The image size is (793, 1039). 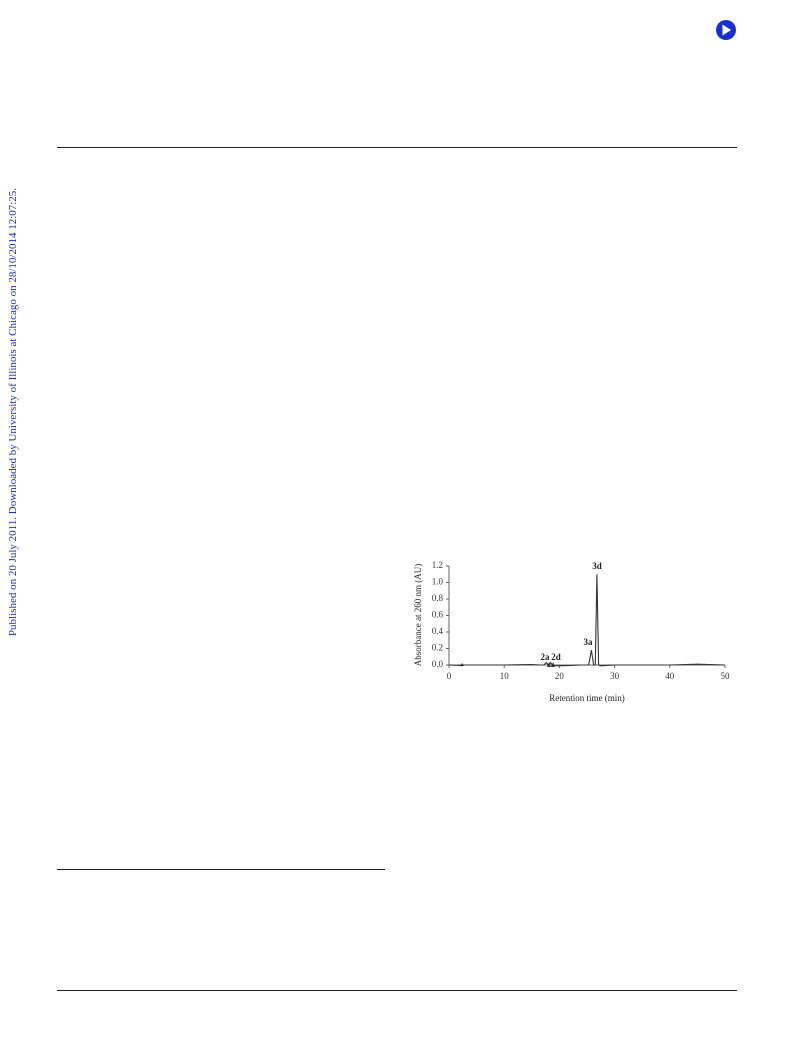 What do you see at coordinates (418, 615) in the screenshot?
I see `y-axis-label: Absorbance at 260 nm (AU)` at bounding box center [418, 615].